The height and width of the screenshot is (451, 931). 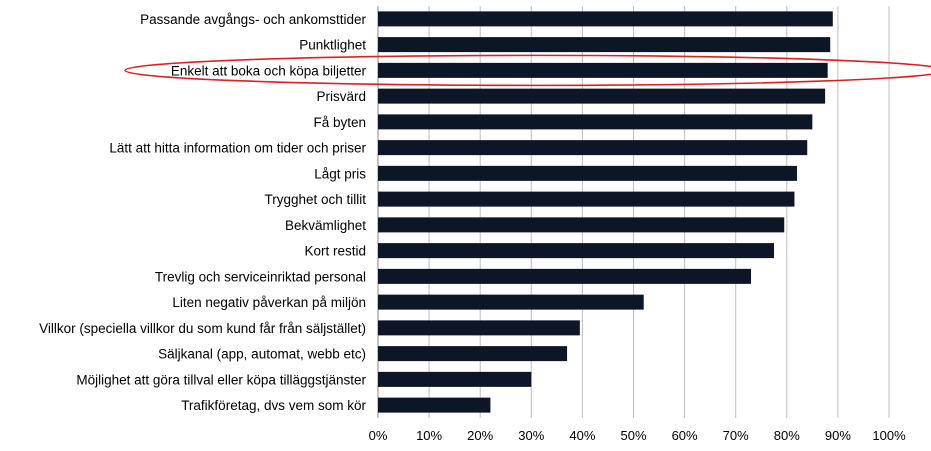 I want to click on category-label: Säljkanal (app, automat, webb etc), so click(x=262, y=354).